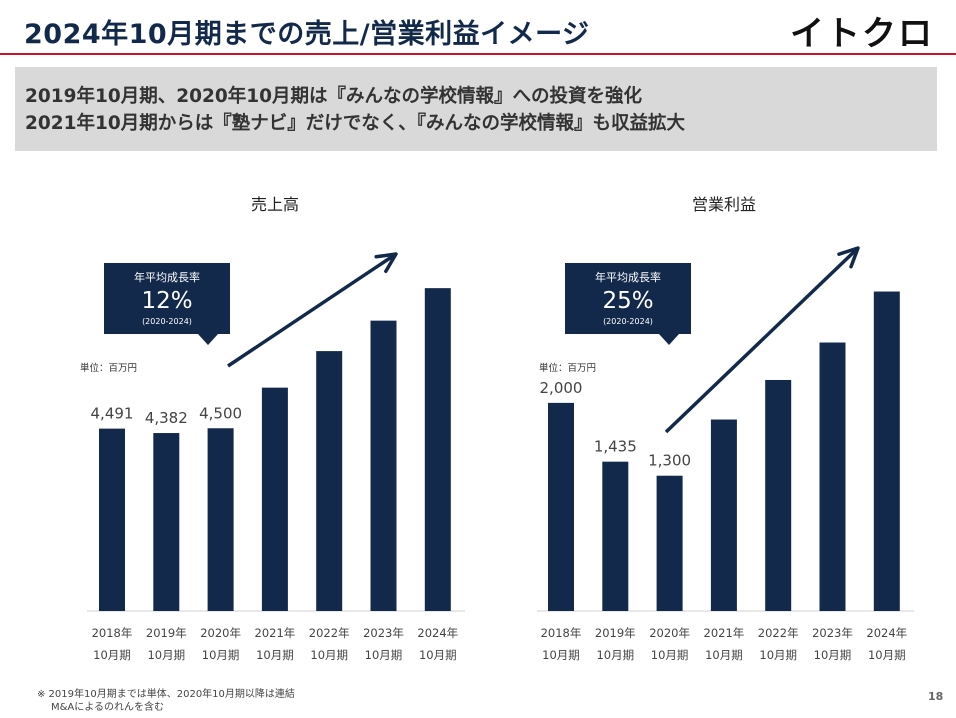  Describe the element at coordinates (220, 413) in the screenshot. I see `data-label: 4,500` at that location.